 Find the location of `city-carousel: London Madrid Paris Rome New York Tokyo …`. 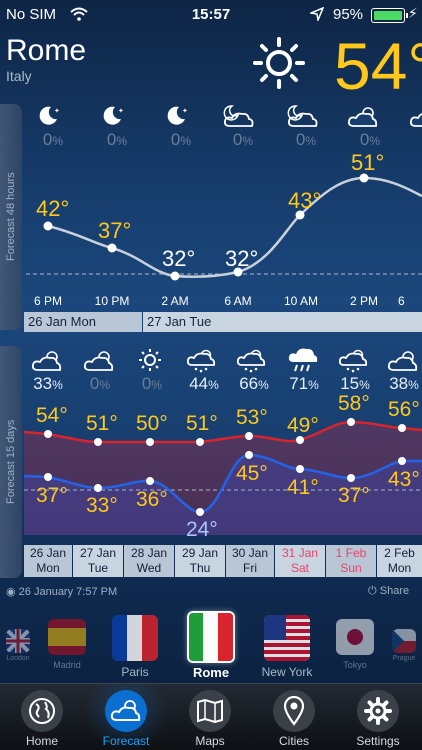

city-carousel: London Madrid Paris Rome New York Tokyo … is located at coordinates (211, 643).